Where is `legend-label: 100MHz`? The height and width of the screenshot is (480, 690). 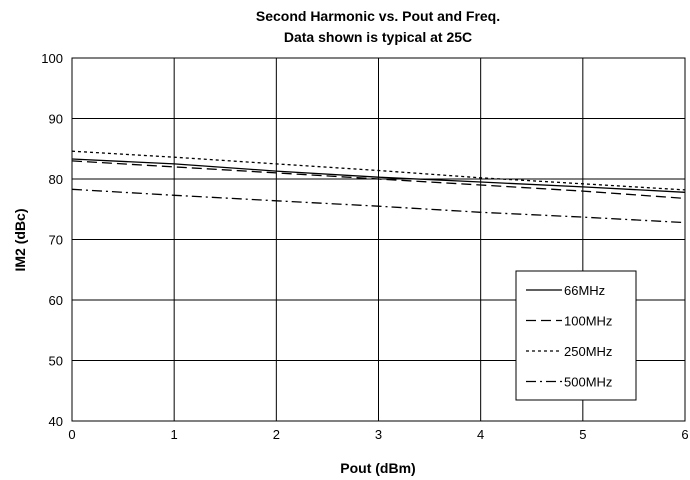 legend-label: 100MHz is located at coordinates (588, 321).